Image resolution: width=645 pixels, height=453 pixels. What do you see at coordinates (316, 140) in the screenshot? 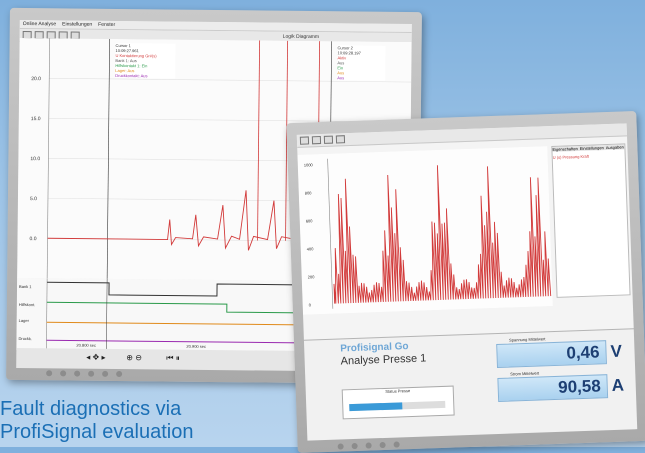
I see `save-icon` at bounding box center [316, 140].